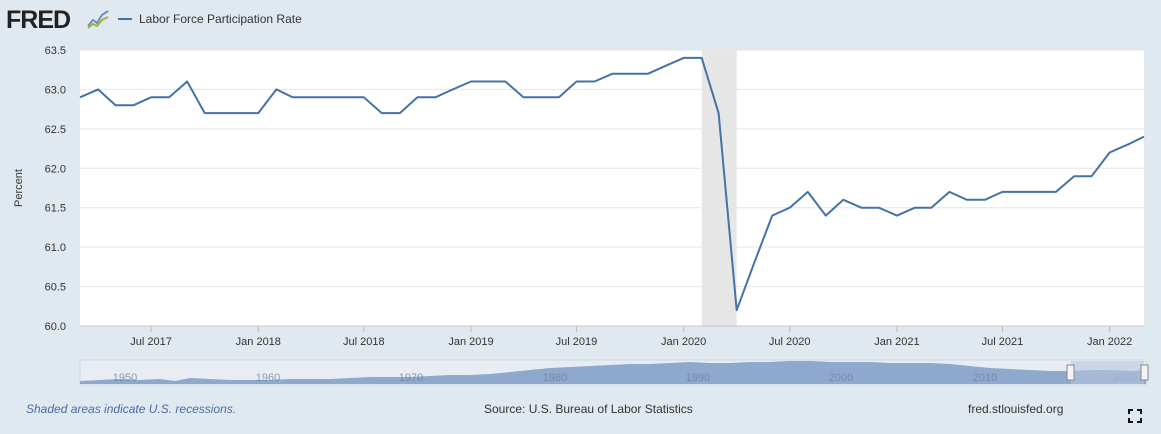 The width and height of the screenshot is (1161, 434). I want to click on legend-swatch, so click(125, 19).